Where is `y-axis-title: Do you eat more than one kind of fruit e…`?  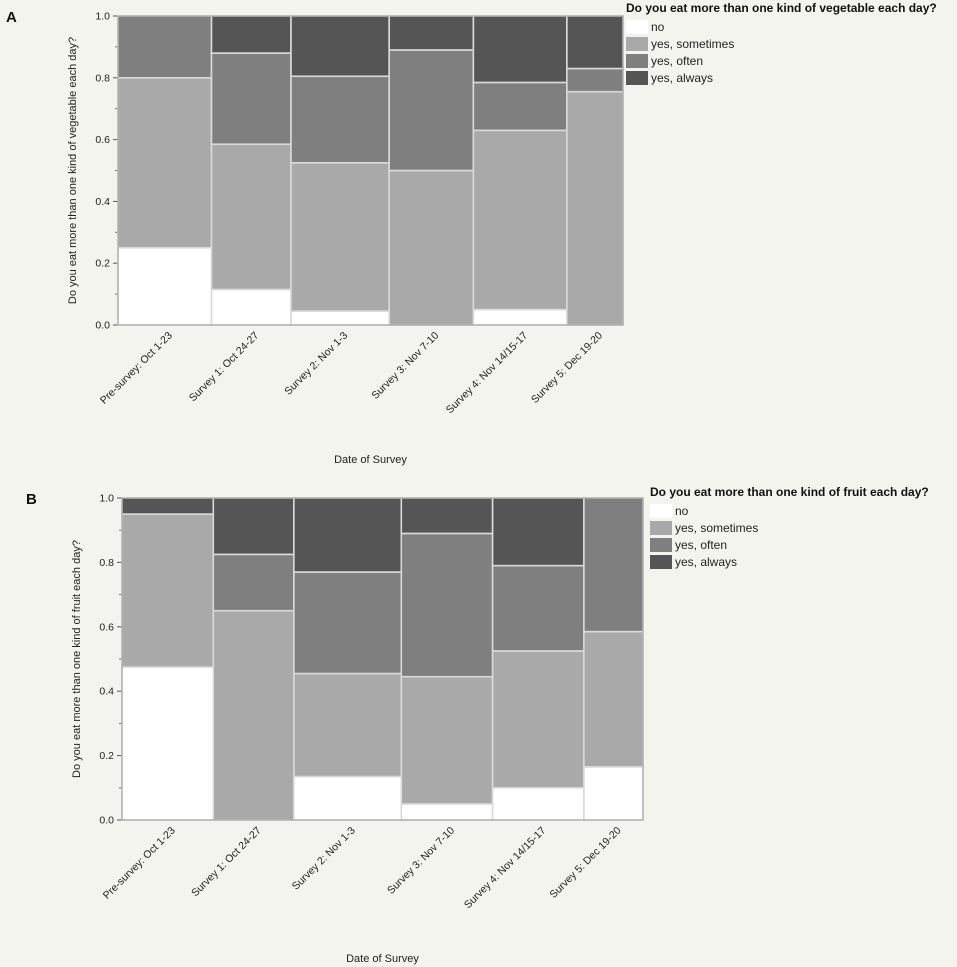
y-axis-title: Do you eat more than one kind of fruit e… is located at coordinates (77, 659).